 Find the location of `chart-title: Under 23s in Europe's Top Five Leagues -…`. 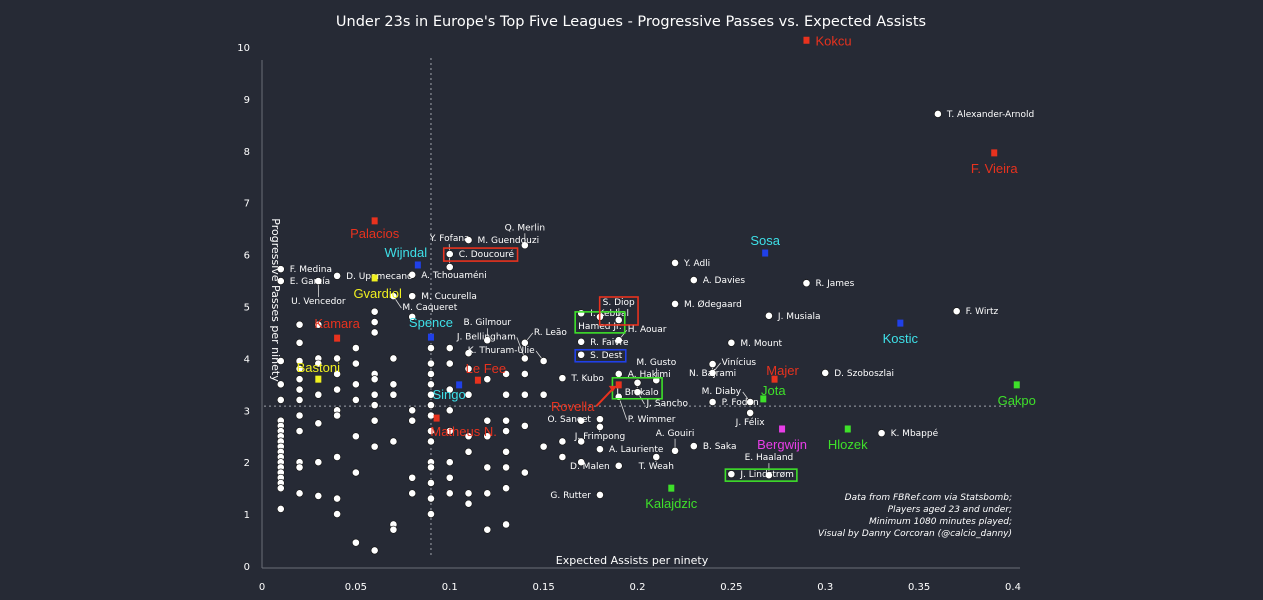

chart-title: Under 23s in Europe's Top Five Leagues -… is located at coordinates (631, 22).